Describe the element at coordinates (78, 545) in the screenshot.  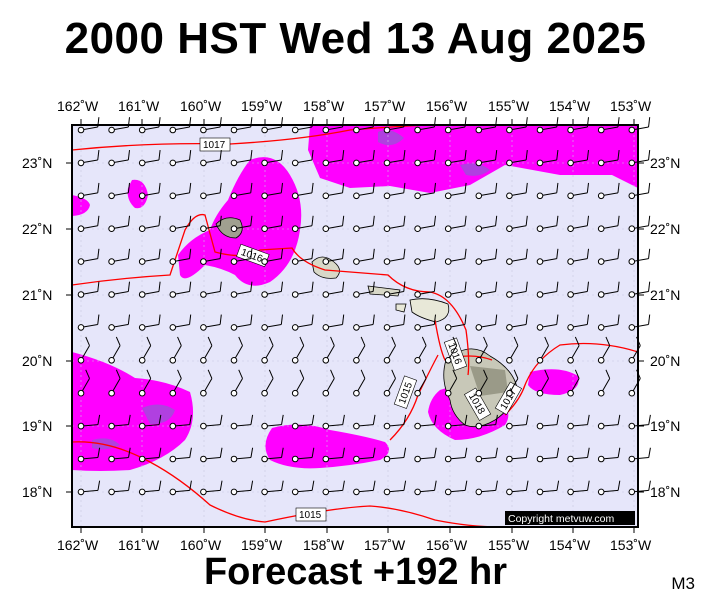
I see `lon-label: 162˚W` at that location.